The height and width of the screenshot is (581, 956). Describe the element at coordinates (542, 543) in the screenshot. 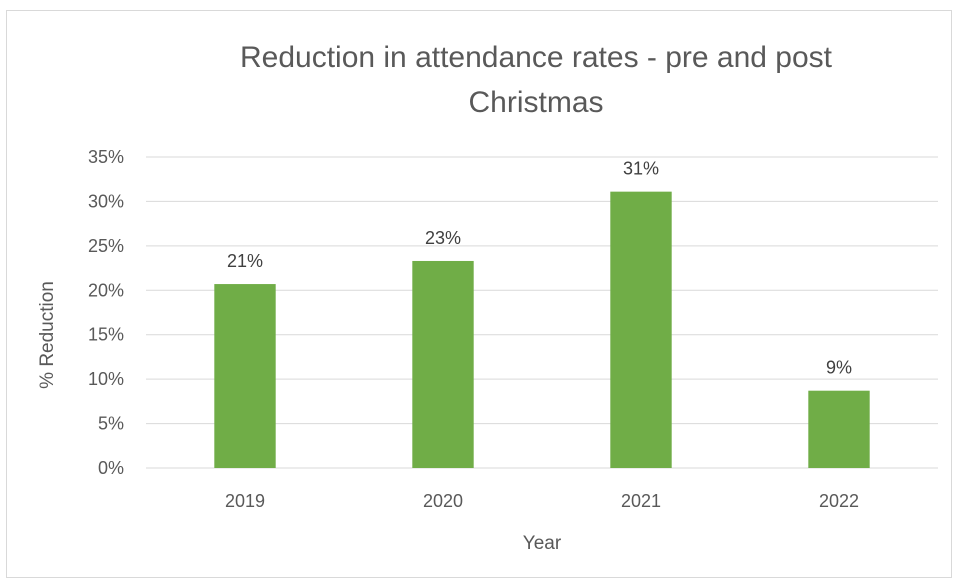

I see `x-axis-title: Year` at that location.